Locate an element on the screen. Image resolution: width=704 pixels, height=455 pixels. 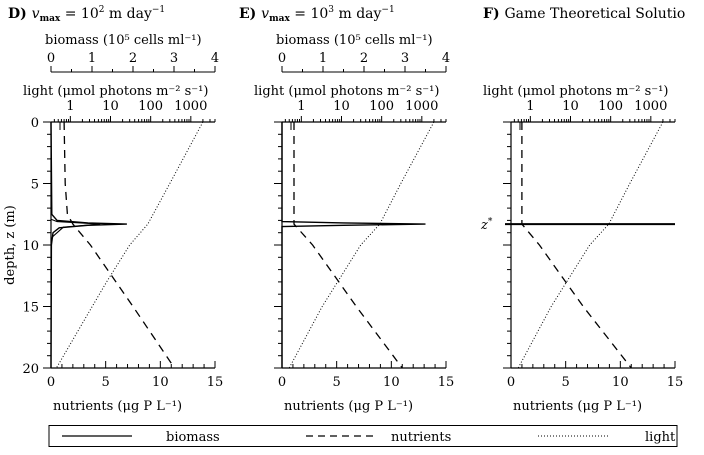
legend-light-label: light is located at coordinates (660, 437).